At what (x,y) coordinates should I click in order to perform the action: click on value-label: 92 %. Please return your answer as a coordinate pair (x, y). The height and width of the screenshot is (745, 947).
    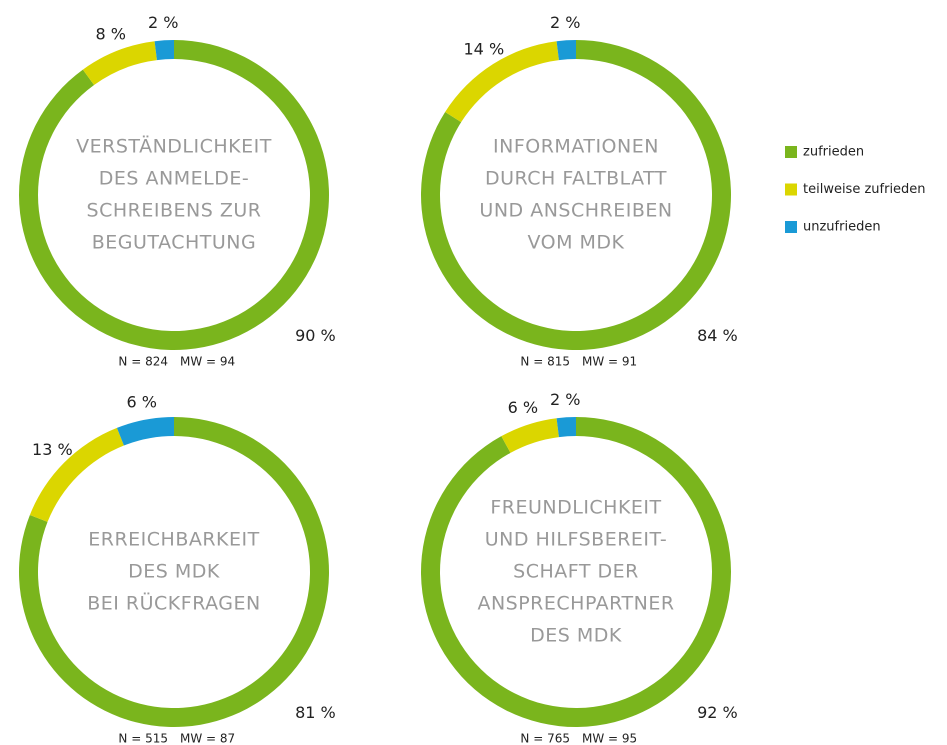
    Looking at the image, I should click on (717, 712).